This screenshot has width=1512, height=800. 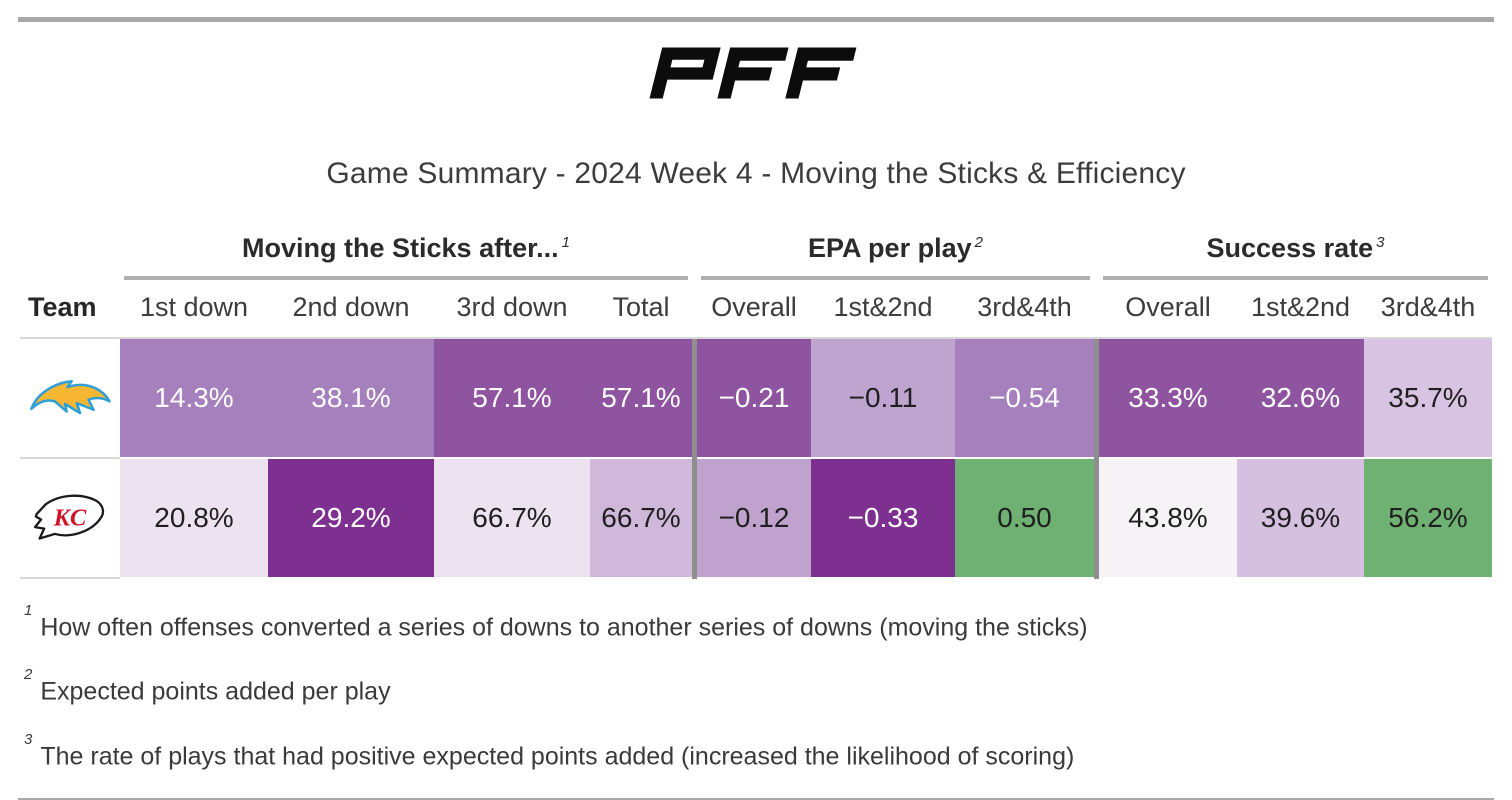 I want to click on data-cell: 0.50, so click(x=1024, y=518).